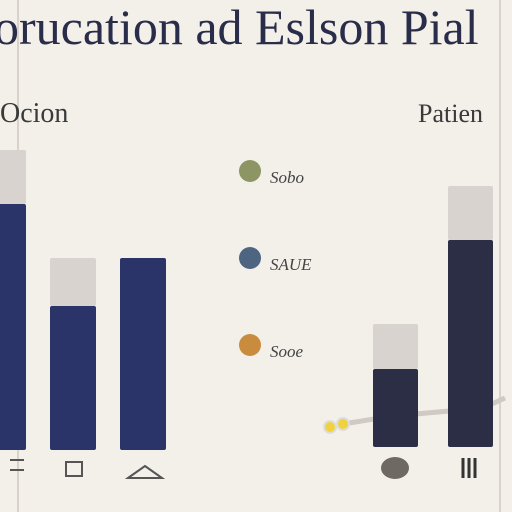 This screenshot has width=512, height=512. I want to click on legend: Sobo SAUE Sooe, so click(275, 260).